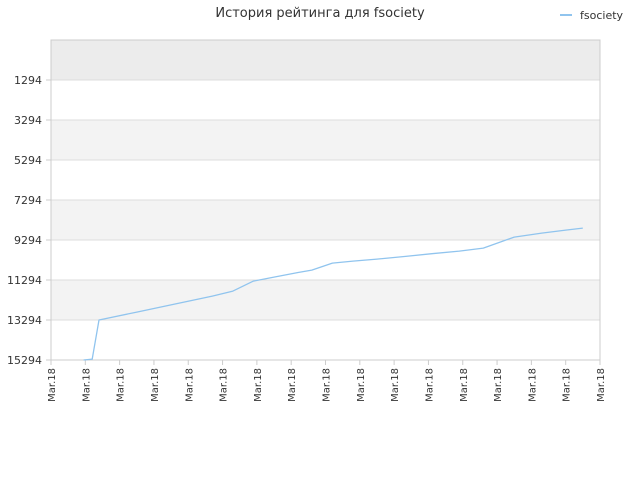 The width and height of the screenshot is (640, 480). What do you see at coordinates (429, 385) in the screenshot?
I see `x-tick-label-11: Mar.18` at bounding box center [429, 385].